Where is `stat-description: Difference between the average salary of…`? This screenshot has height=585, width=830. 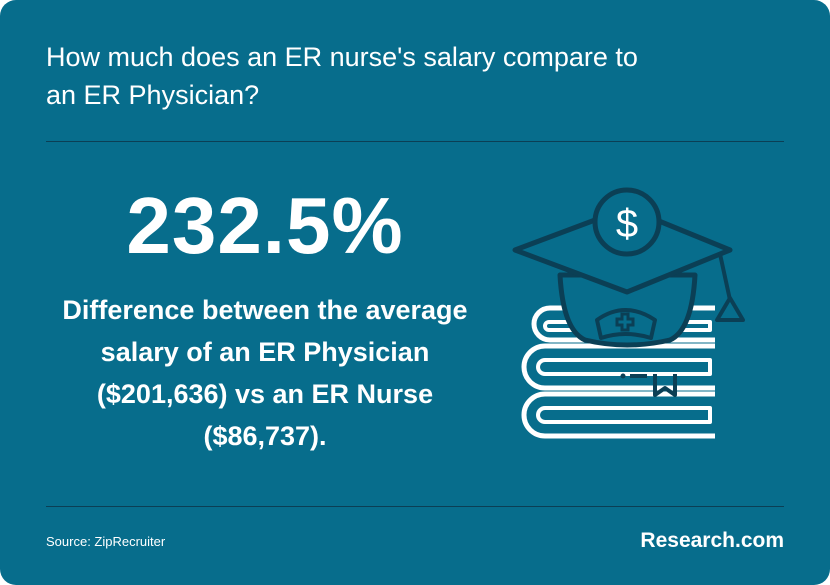
stat-description: Difference between the average salary of… is located at coordinates (265, 373).